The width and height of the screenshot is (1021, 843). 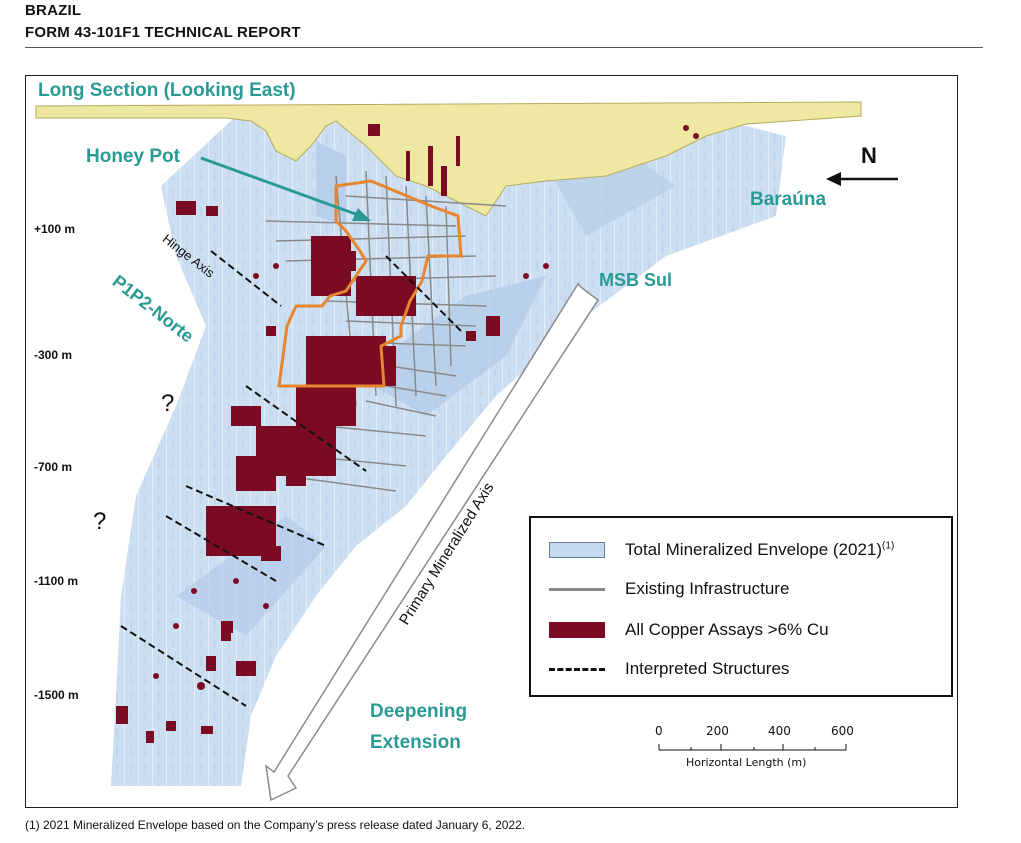 I want to click on structures-swatch, so click(x=577, y=669).